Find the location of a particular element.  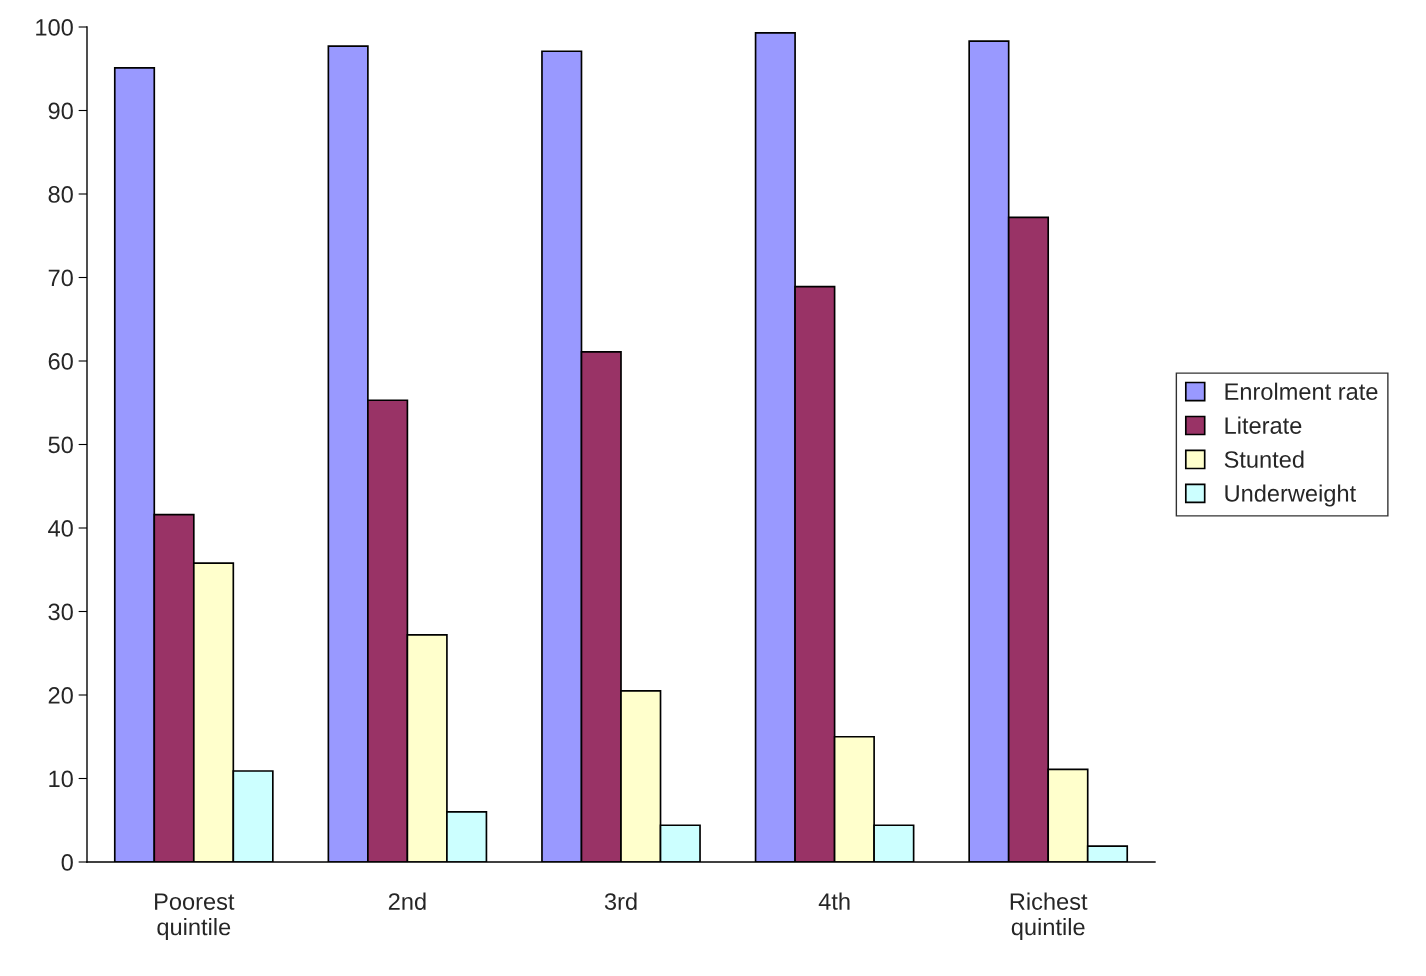

legend-label: Enrolment rate is located at coordinates (1301, 391).